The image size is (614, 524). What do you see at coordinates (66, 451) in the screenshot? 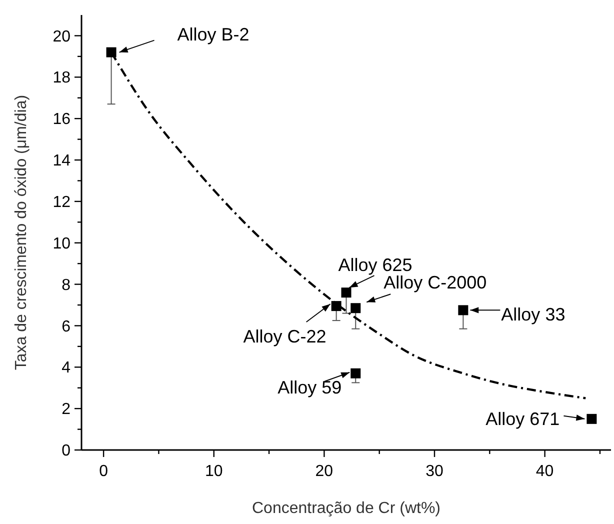
I see `y-tick-label: 0` at bounding box center [66, 451].